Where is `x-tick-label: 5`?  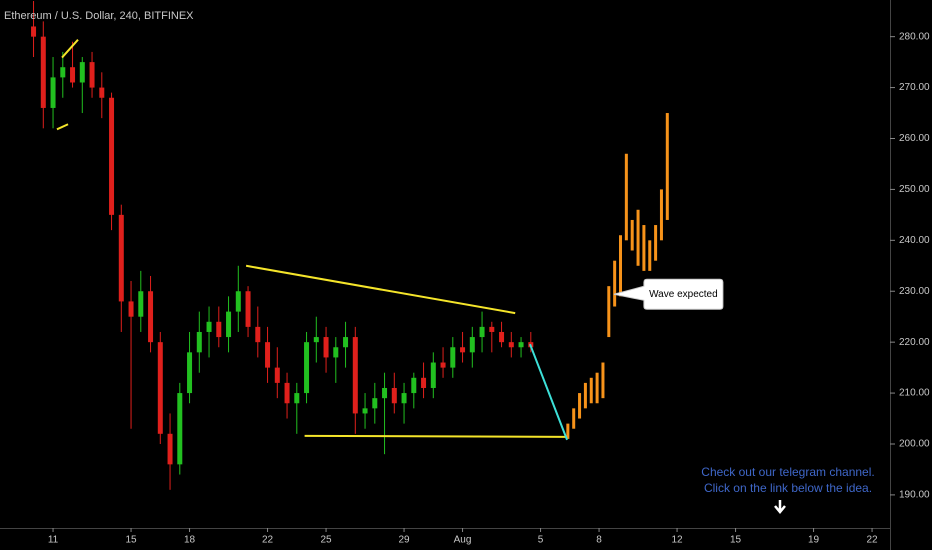 x-tick-label: 5 is located at coordinates (541, 540).